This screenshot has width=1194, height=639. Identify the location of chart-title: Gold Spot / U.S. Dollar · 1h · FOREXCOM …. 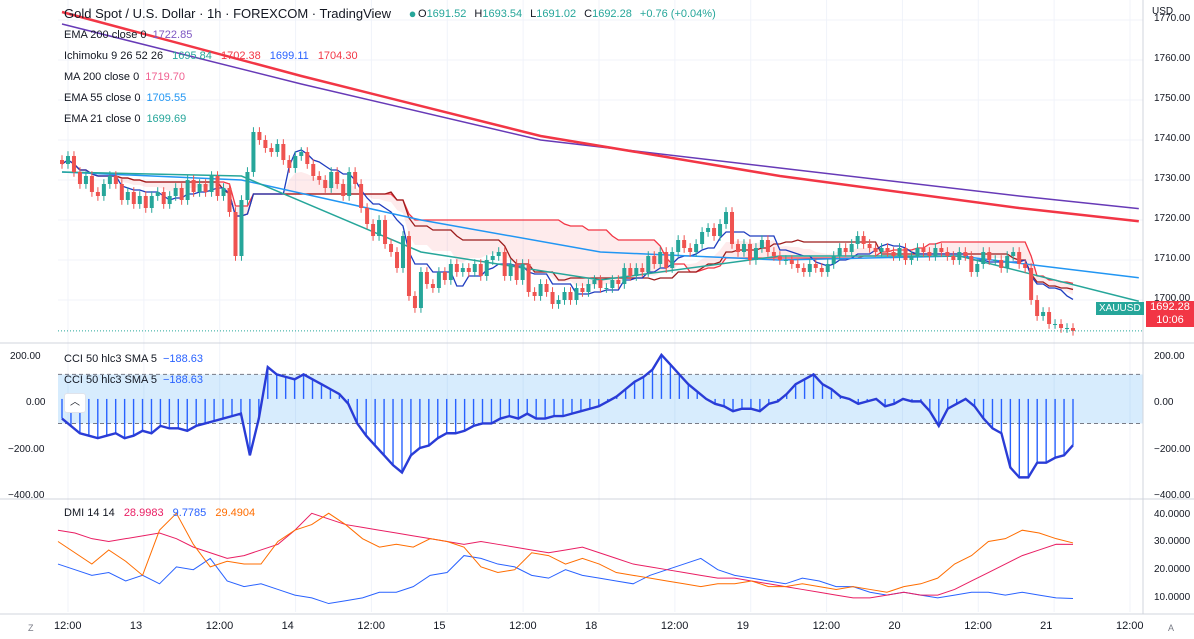
(240, 13).